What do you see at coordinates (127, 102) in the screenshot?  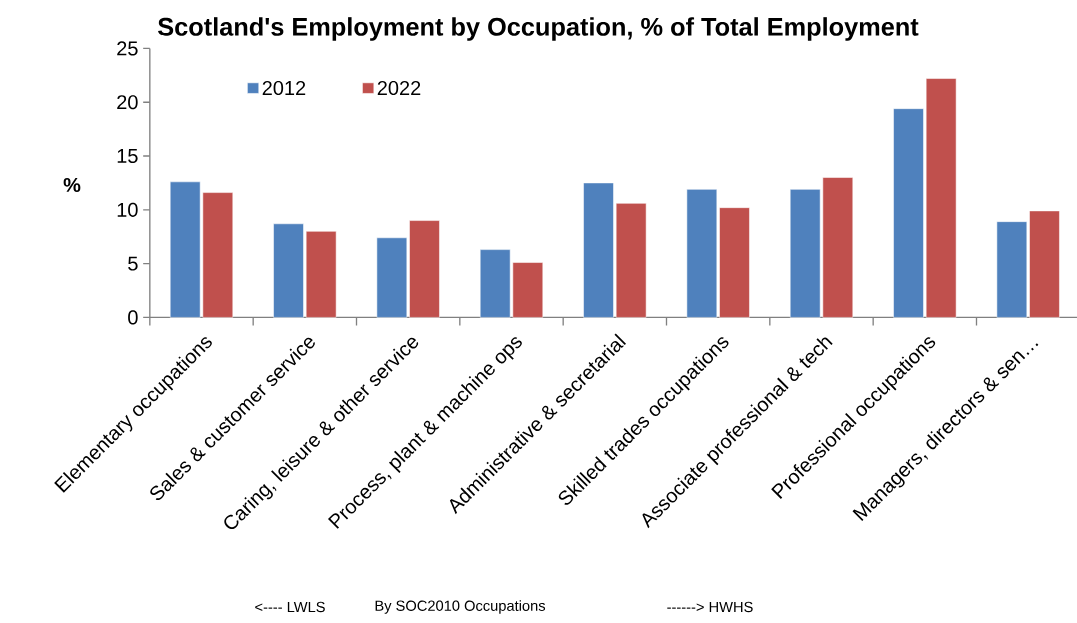 I see `y-tick-label: 20` at bounding box center [127, 102].